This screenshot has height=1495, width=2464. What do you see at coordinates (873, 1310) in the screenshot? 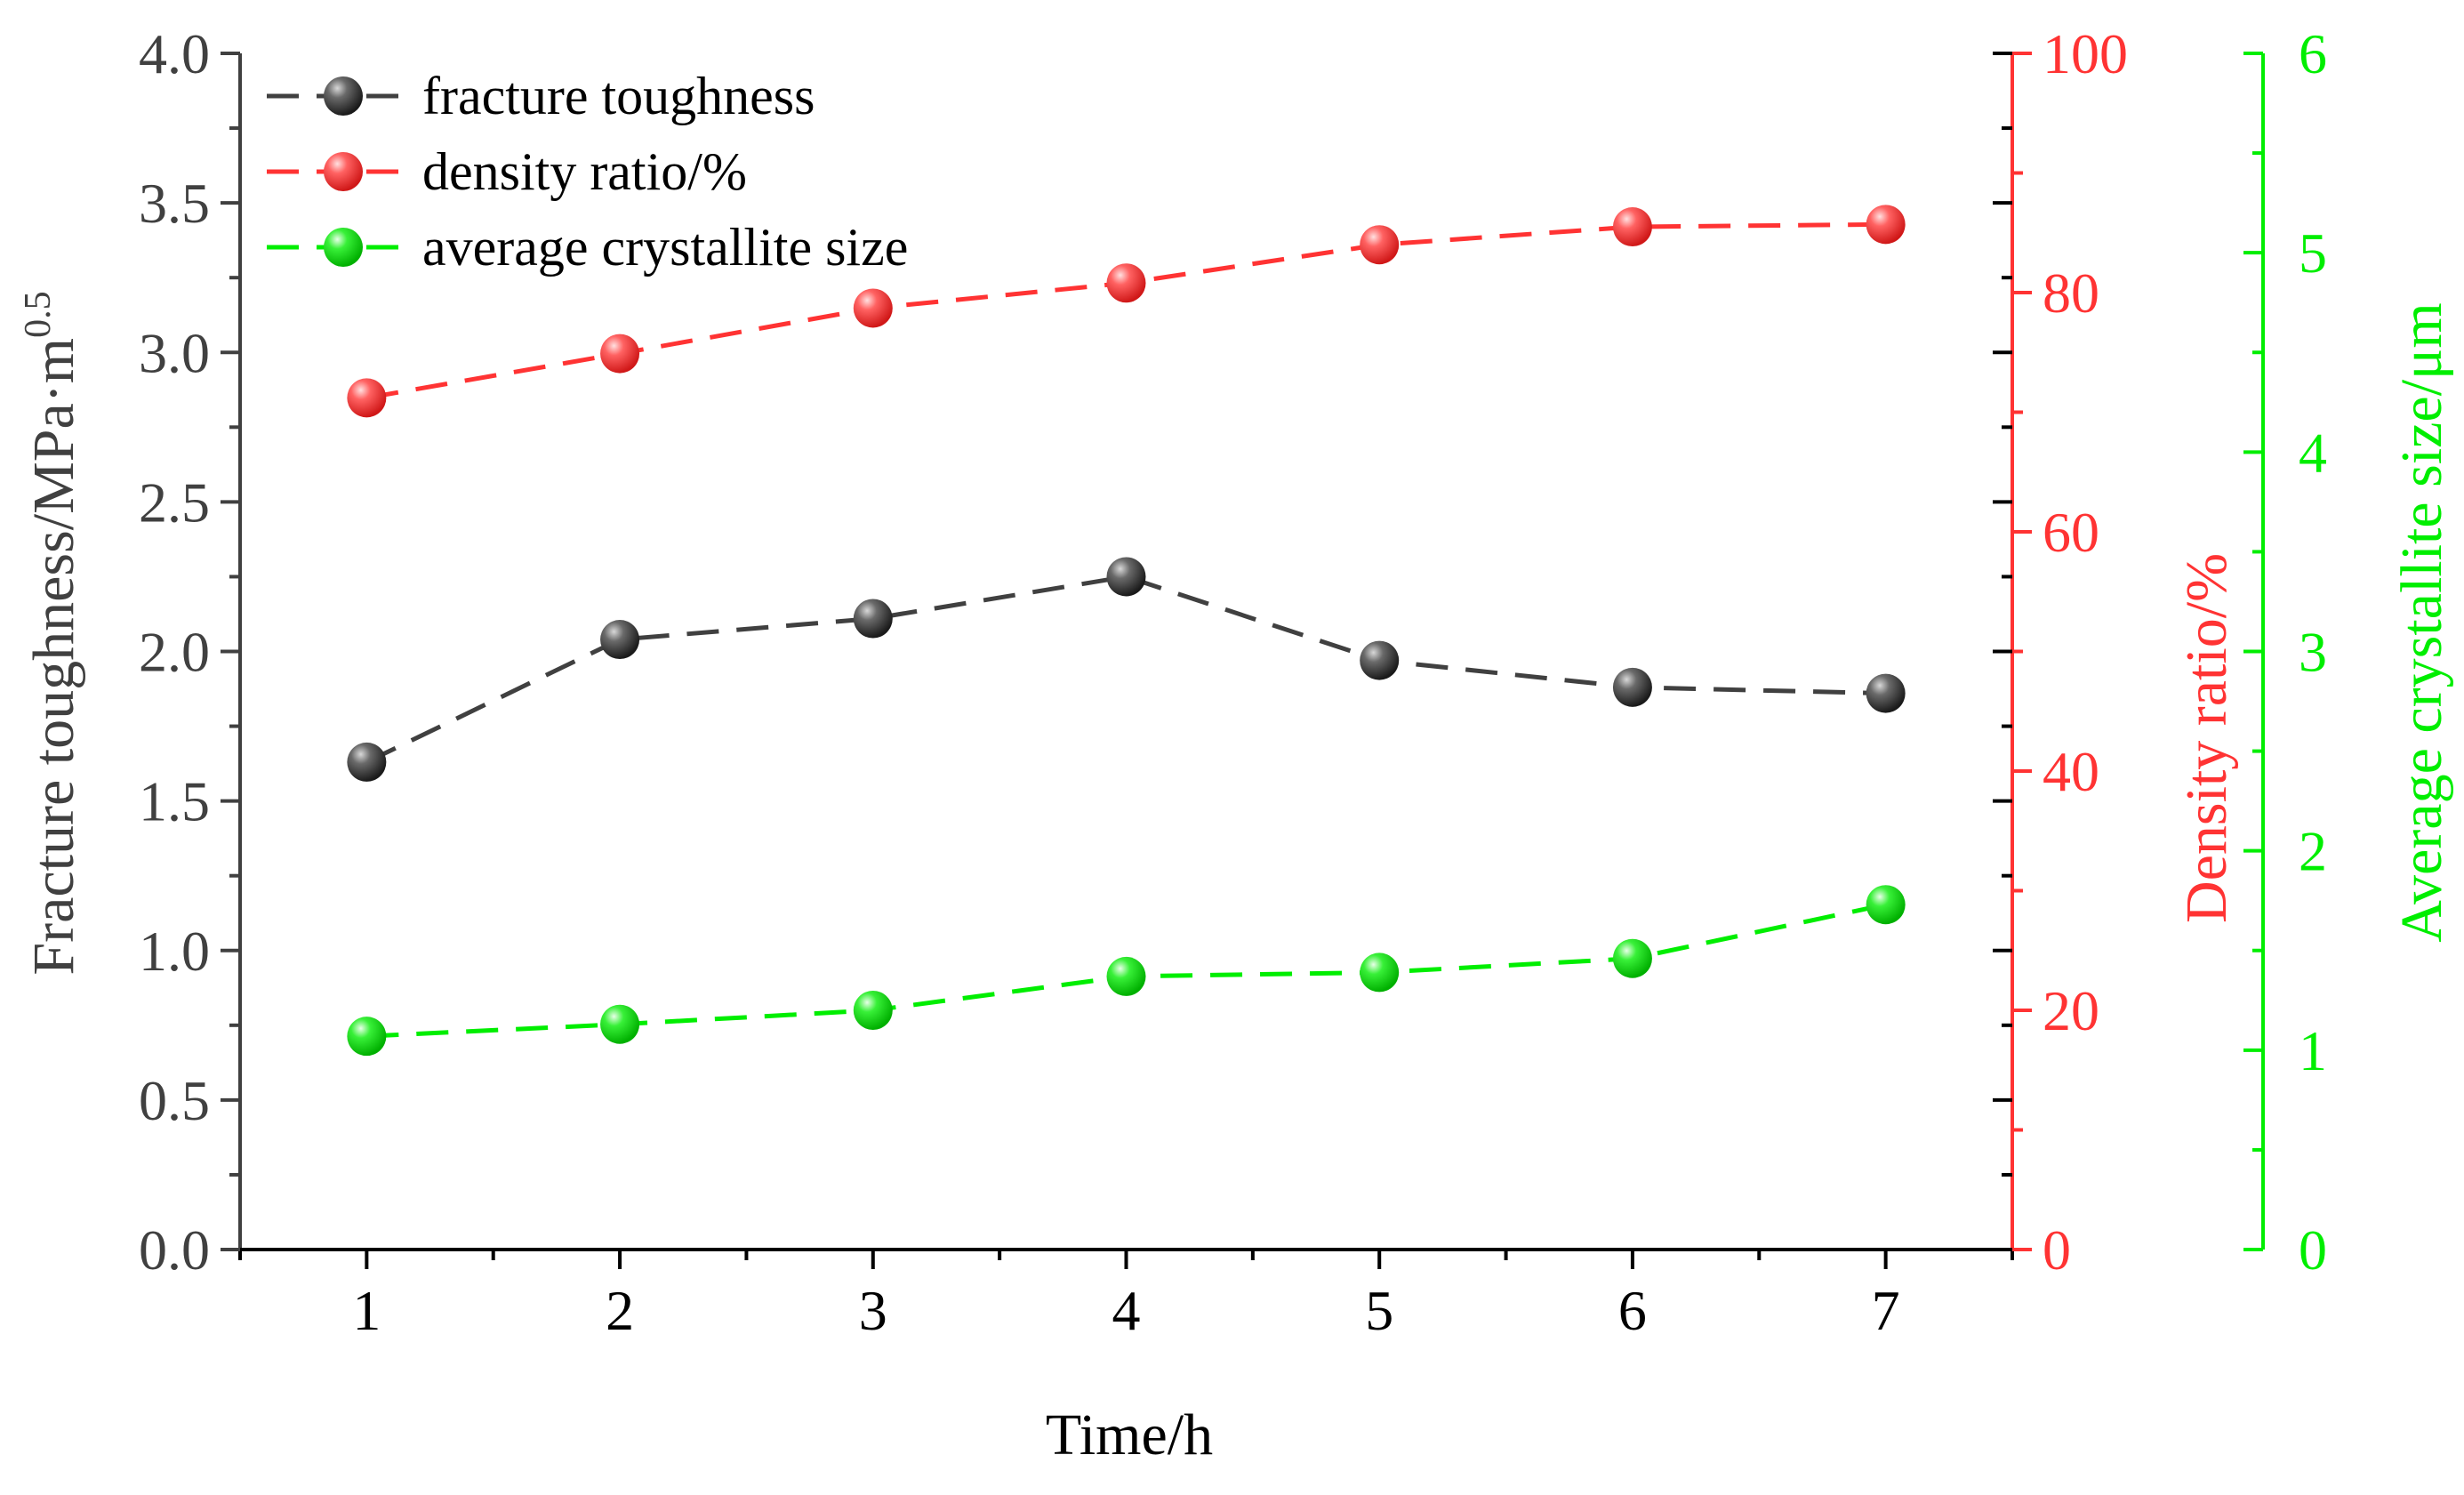
I see `x-tick-label: 3` at bounding box center [873, 1310].